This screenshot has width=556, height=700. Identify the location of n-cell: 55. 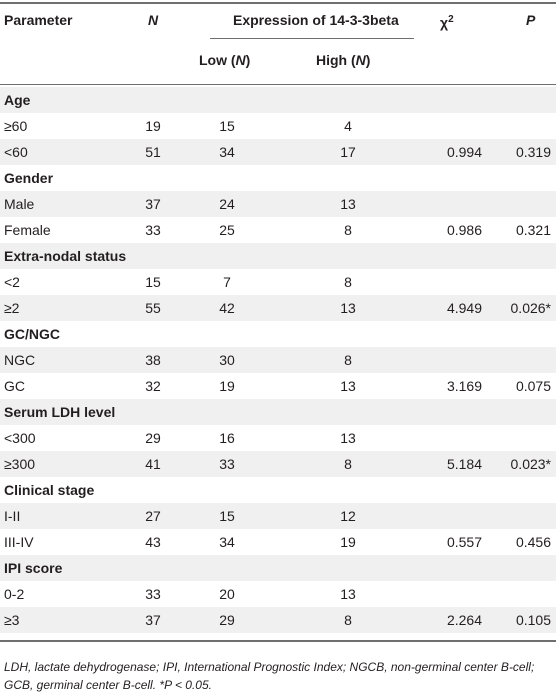
(153, 308).